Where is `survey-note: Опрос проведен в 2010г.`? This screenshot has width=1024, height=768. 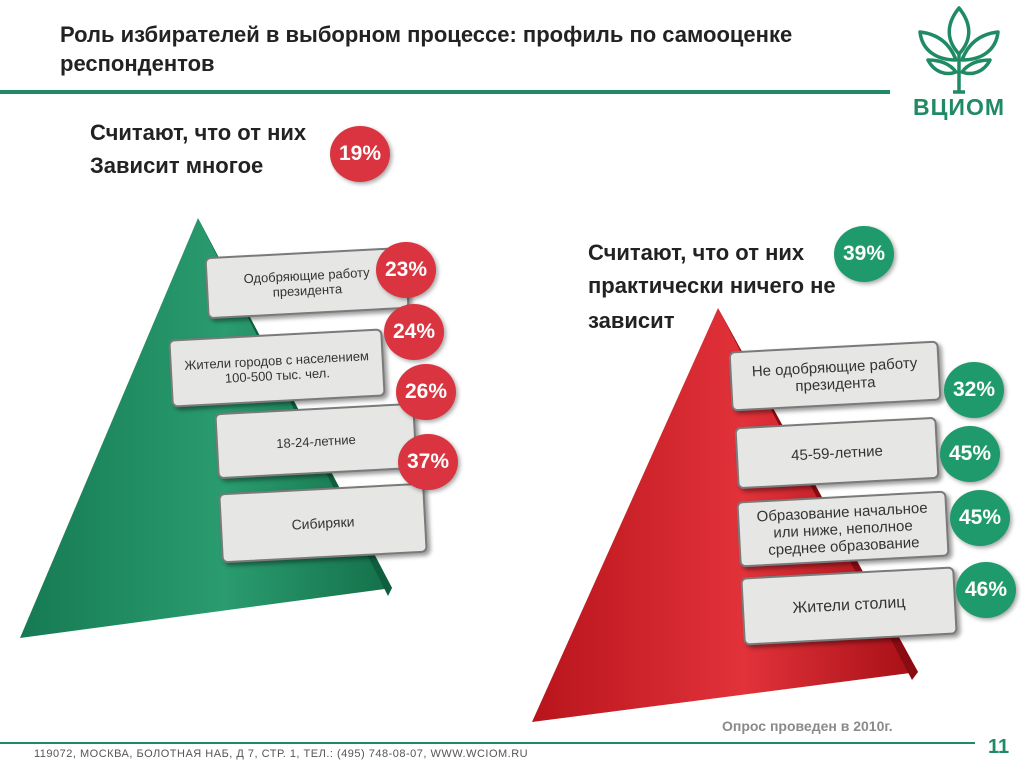
survey-note: Опрос проведен в 2010г. is located at coordinates (807, 726).